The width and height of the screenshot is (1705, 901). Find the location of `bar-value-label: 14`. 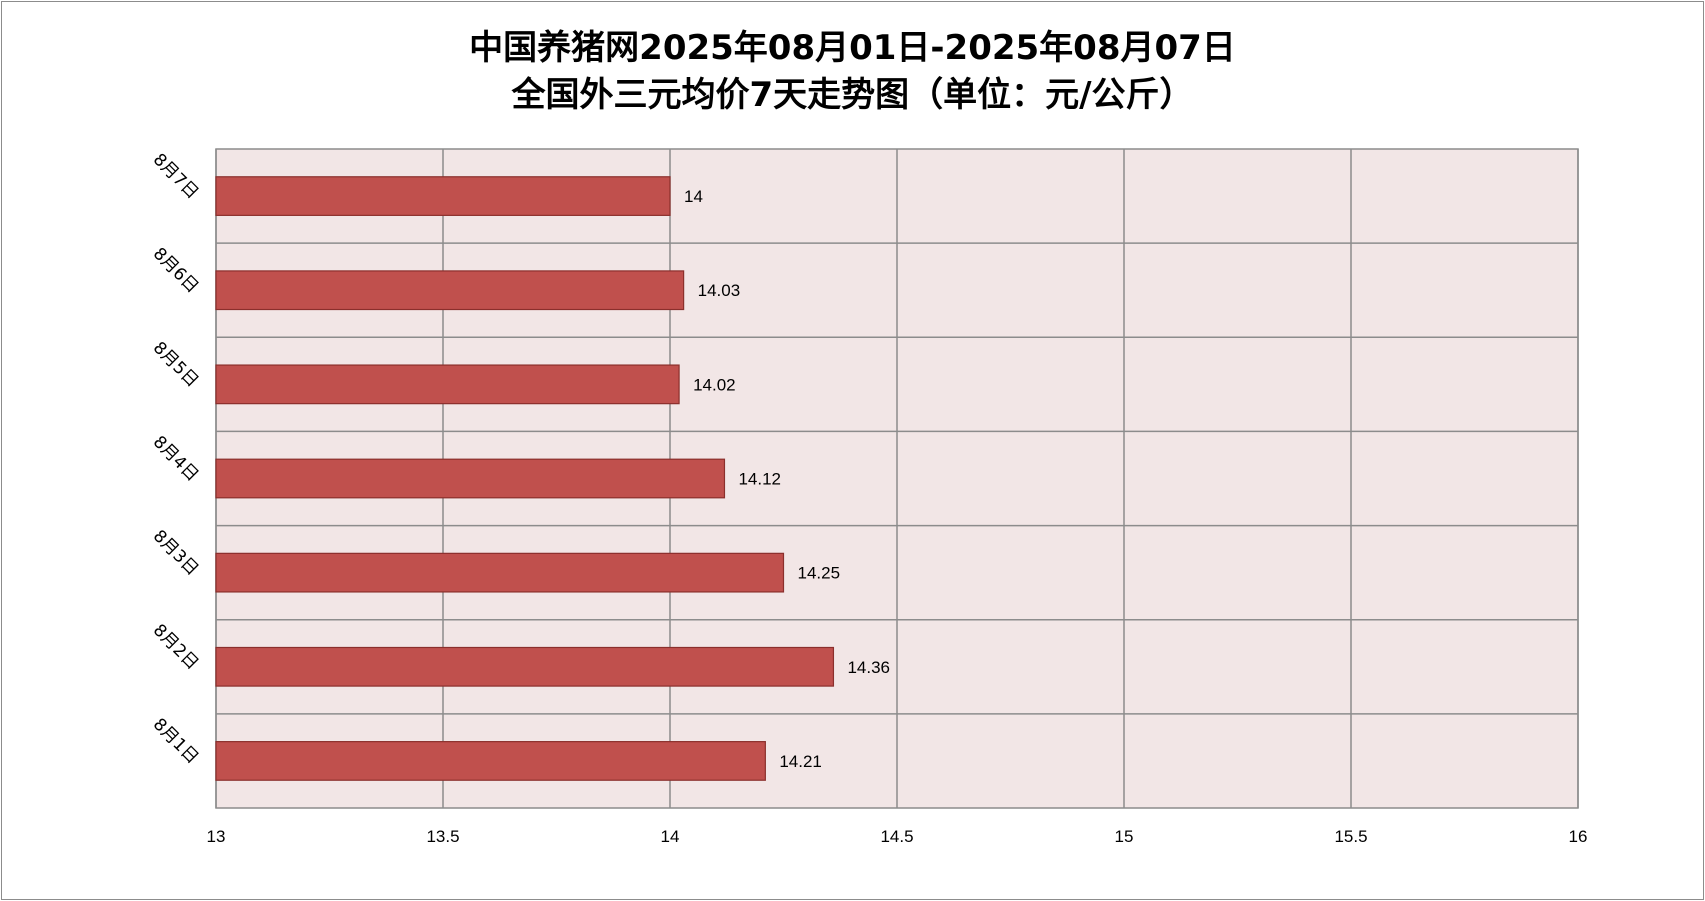

bar-value-label: 14 is located at coordinates (693, 196).